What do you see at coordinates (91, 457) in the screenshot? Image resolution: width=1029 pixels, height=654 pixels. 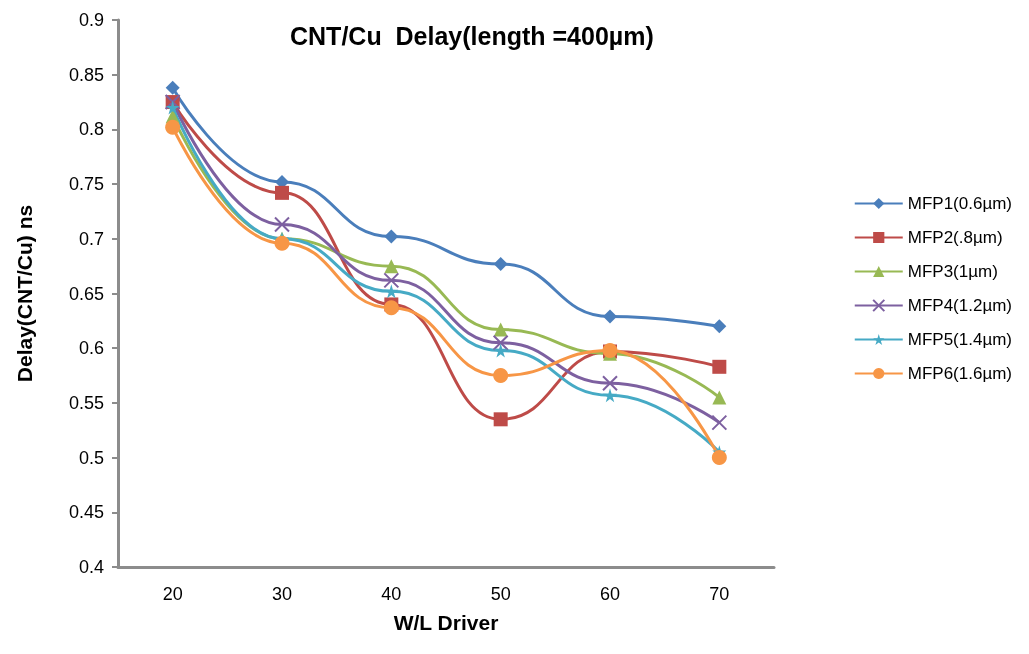 I see `y-tick-label: 0.5` at bounding box center [91, 457].